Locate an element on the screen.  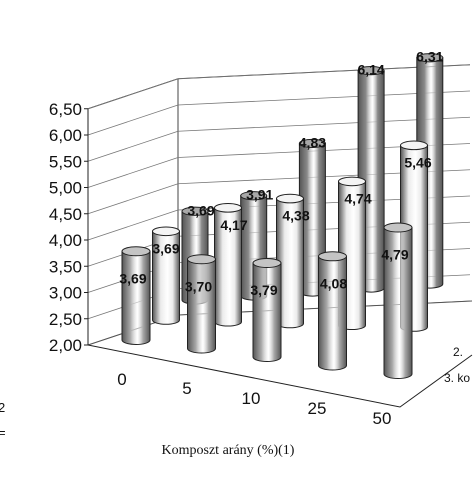
y-tick-label: 5,00 is located at coordinates (65, 188).